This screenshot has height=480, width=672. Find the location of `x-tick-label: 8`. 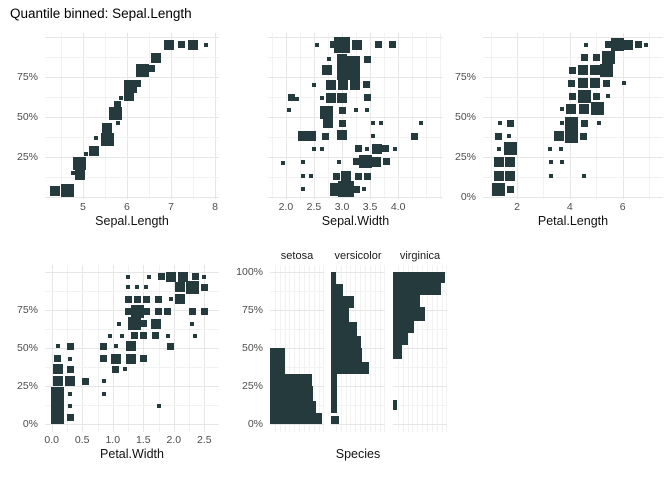

x-tick-label: 8 is located at coordinates (215, 207).